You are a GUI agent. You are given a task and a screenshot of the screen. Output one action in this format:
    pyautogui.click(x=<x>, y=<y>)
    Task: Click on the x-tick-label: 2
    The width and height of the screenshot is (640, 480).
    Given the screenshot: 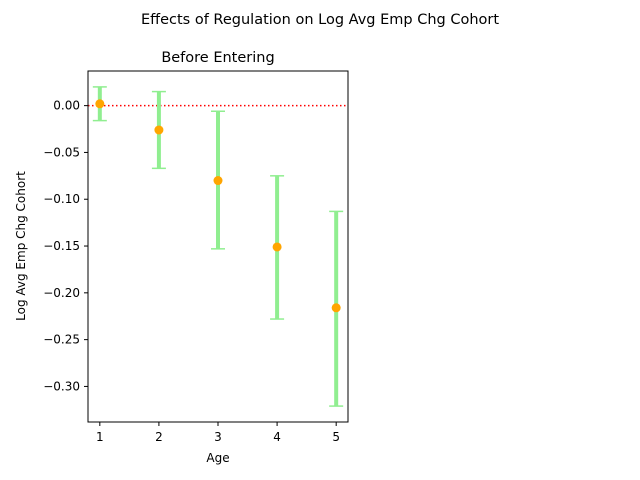 What is the action you would take?
    pyautogui.click(x=159, y=437)
    